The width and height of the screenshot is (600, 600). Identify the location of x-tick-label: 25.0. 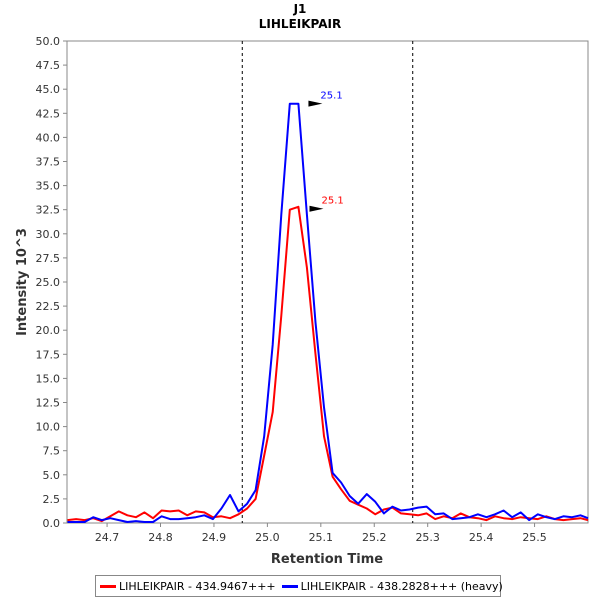
(267, 537).